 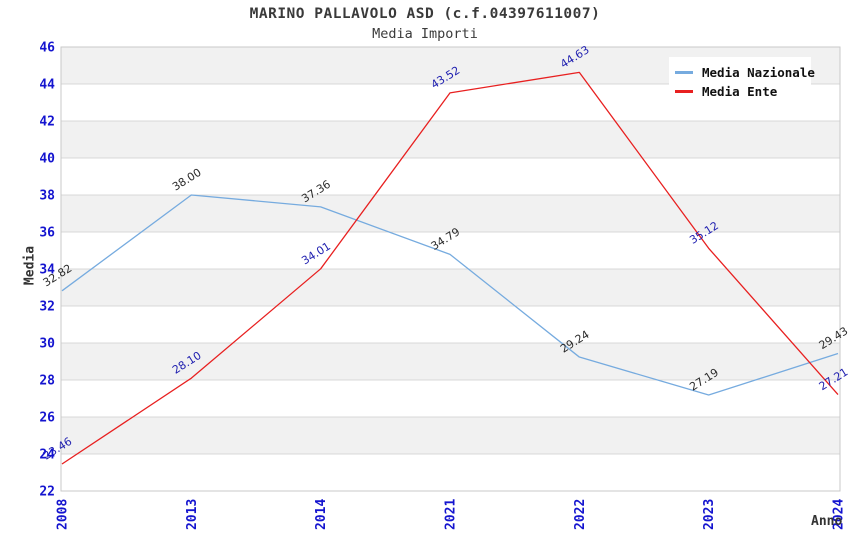 I want to click on y-tick-label: 46, so click(x=47, y=48).